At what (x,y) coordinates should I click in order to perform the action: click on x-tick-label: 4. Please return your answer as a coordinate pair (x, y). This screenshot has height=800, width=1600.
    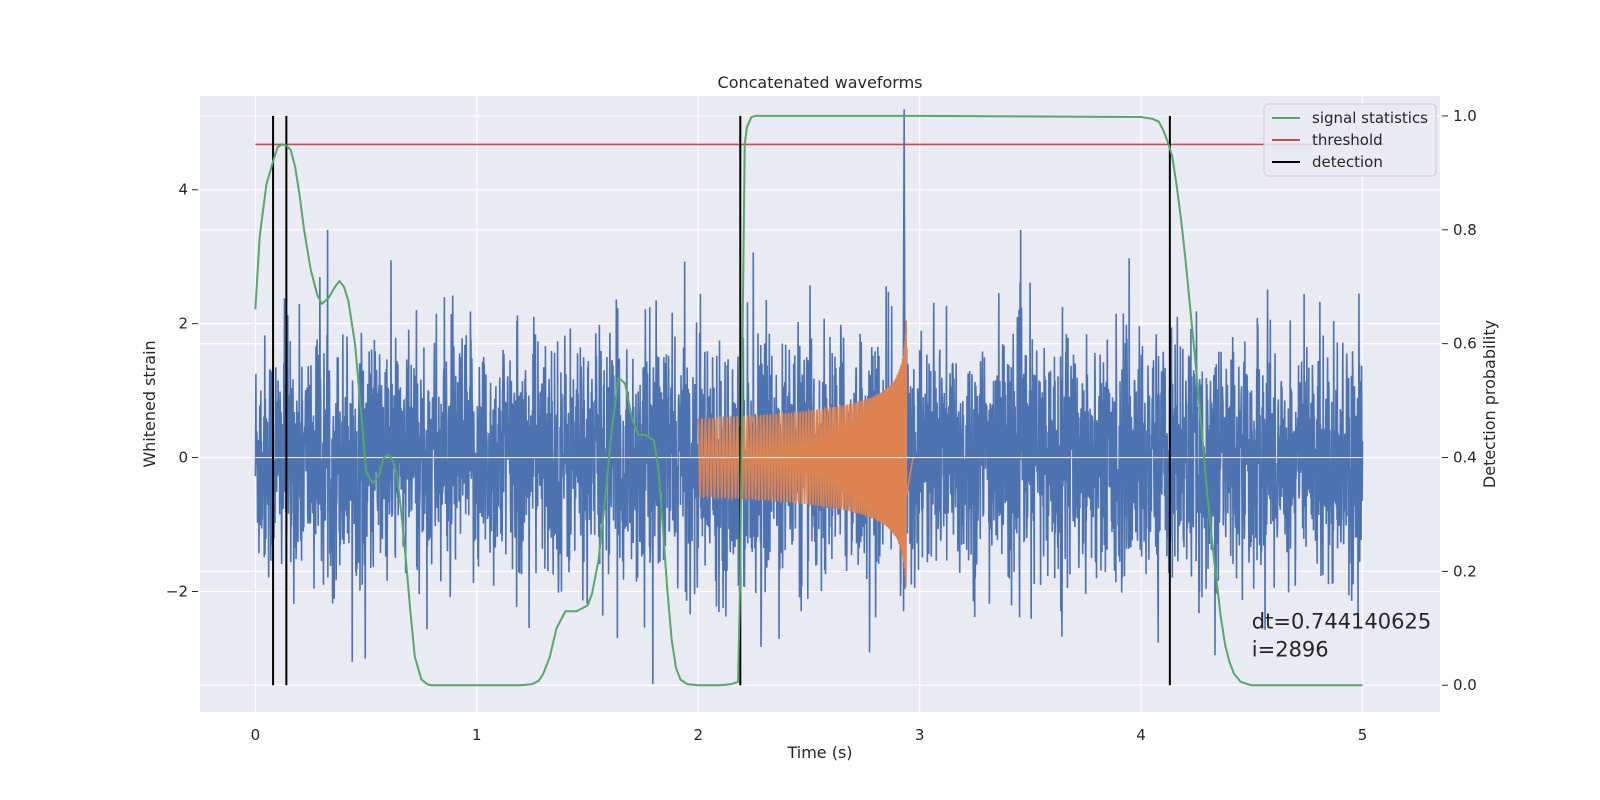
    Looking at the image, I should click on (1141, 735).